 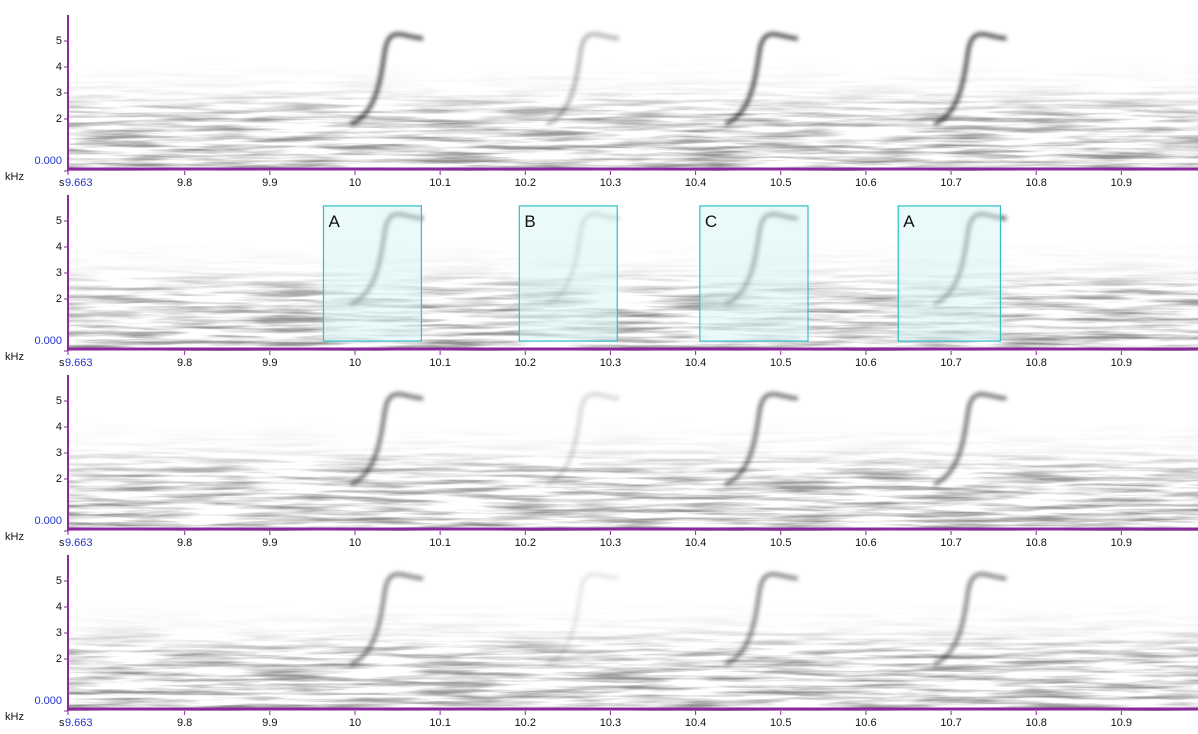 I want to click on selection-label: B, so click(x=529, y=221).